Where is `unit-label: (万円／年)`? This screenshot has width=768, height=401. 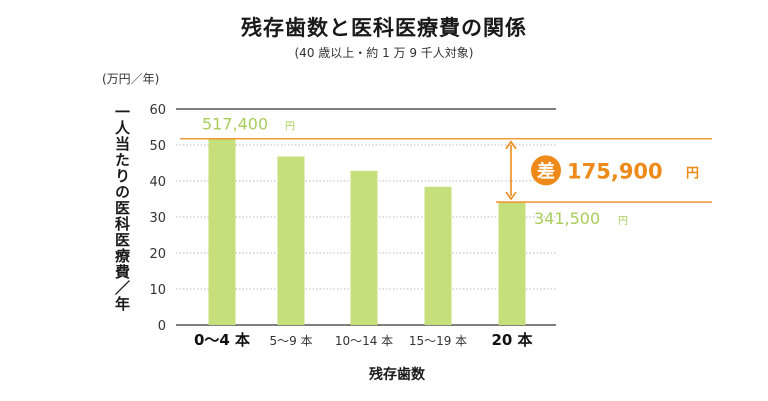
unit-label: (万円／年) is located at coordinates (131, 79).